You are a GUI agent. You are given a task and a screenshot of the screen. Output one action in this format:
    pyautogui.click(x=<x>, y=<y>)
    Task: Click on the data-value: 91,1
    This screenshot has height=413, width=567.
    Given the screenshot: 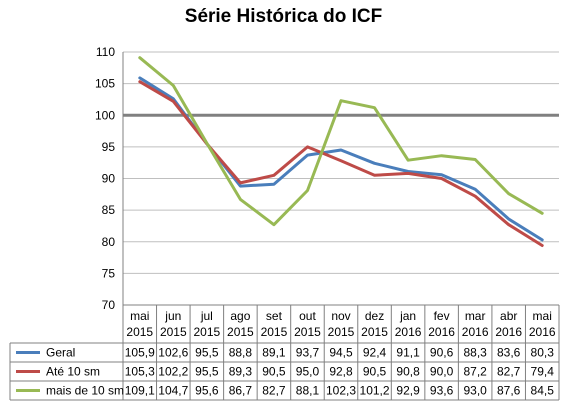 What is the action you would take?
    pyautogui.click(x=408, y=353)
    